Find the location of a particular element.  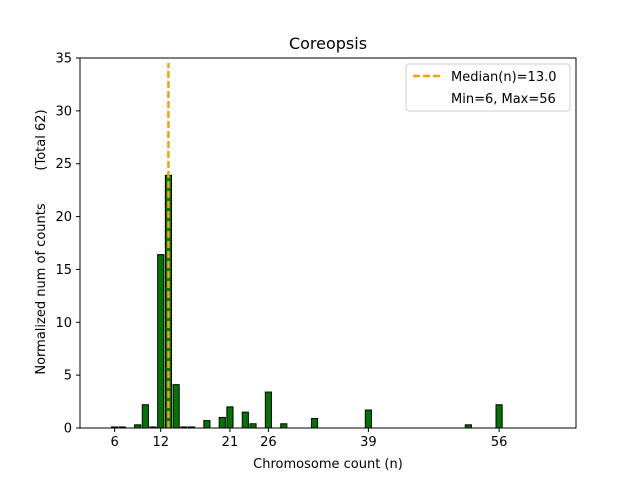

x-ticks-group: 6 12 21 26 39 56 is located at coordinates (308, 439).